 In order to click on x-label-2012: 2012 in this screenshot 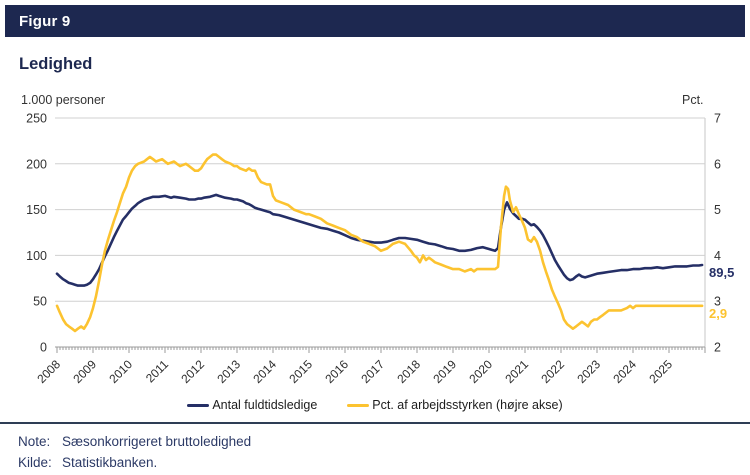, I will do `click(192, 371)`.